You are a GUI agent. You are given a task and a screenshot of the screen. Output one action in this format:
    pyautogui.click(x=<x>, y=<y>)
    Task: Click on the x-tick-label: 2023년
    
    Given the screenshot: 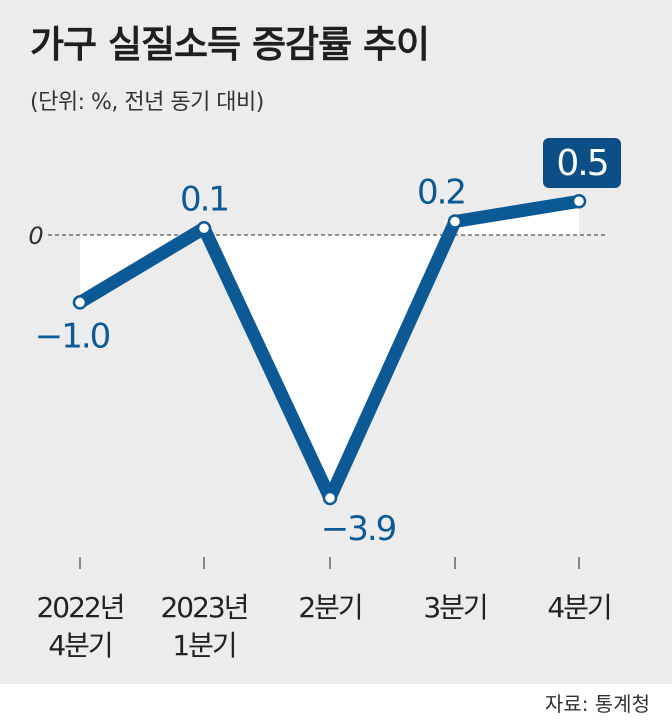 What is the action you would take?
    pyautogui.click(x=203, y=607)
    